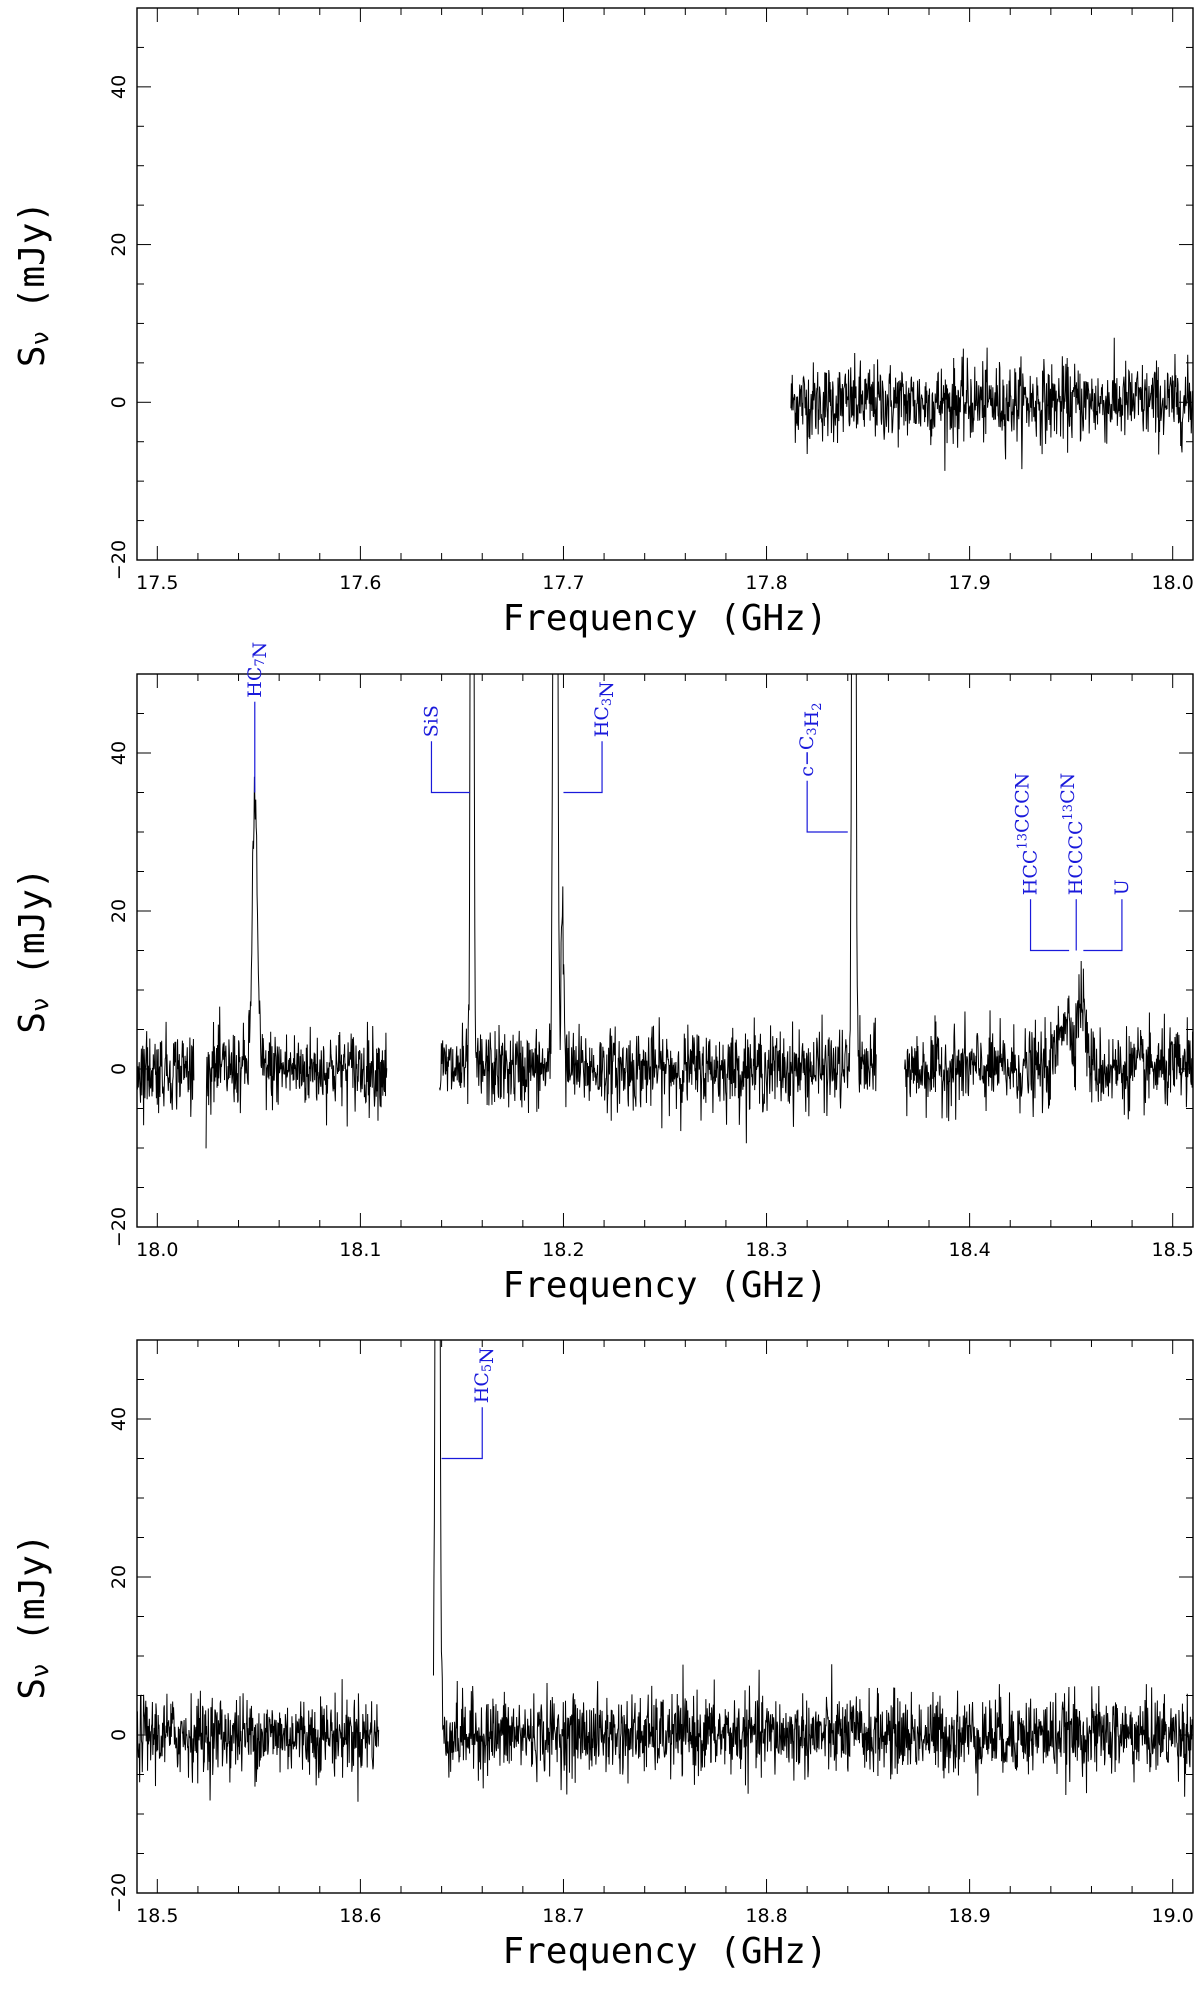  What do you see at coordinates (1027, 834) in the screenshot?
I see `line-id-label: HCC13CCCN` at bounding box center [1027, 834].